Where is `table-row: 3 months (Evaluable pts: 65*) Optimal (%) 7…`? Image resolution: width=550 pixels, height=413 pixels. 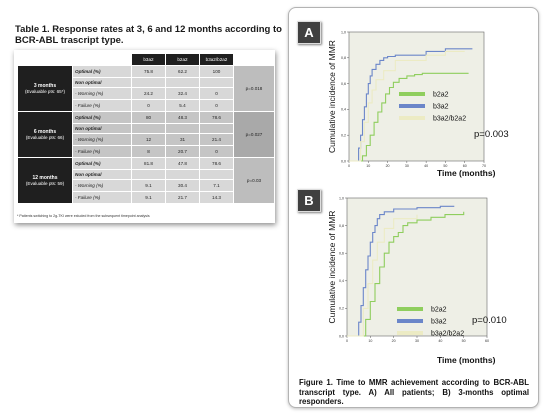
table-row: 3 months (Evaluable pts: 65*) Optimal (%) 7… is located at coordinates (146, 88).